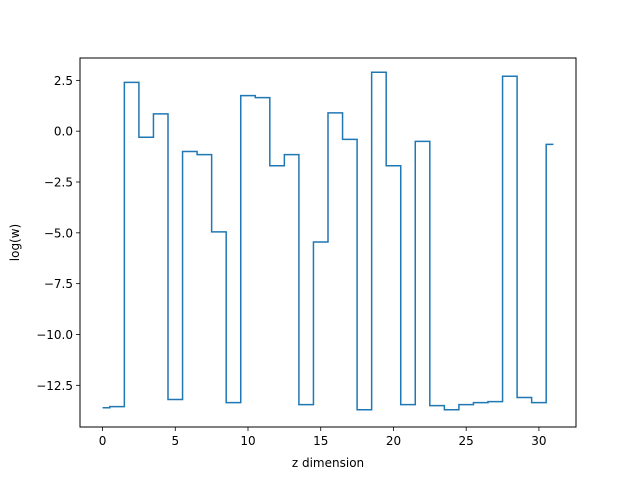 This screenshot has width=640, height=484. What do you see at coordinates (63, 132) in the screenshot?
I see `y-tick-label: 0.0` at bounding box center [63, 132].